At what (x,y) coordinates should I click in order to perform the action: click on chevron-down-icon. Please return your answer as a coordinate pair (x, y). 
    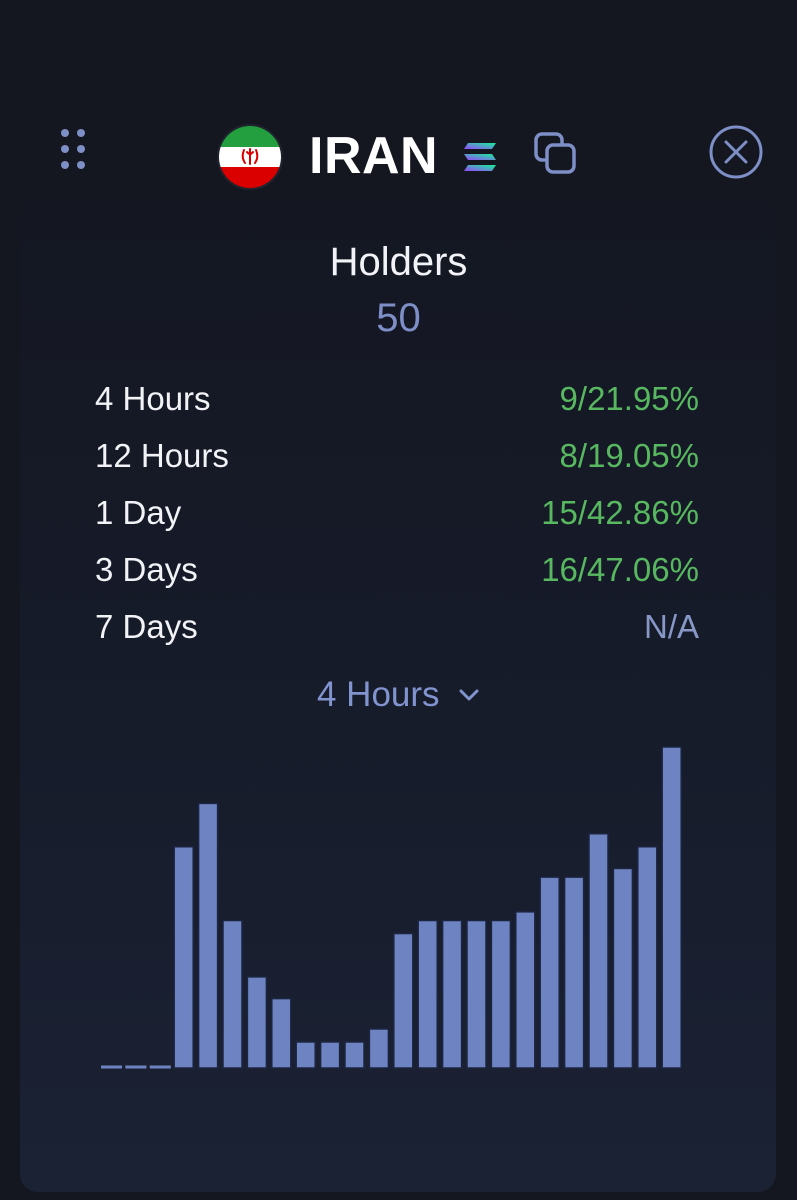
    Looking at the image, I should click on (469, 695).